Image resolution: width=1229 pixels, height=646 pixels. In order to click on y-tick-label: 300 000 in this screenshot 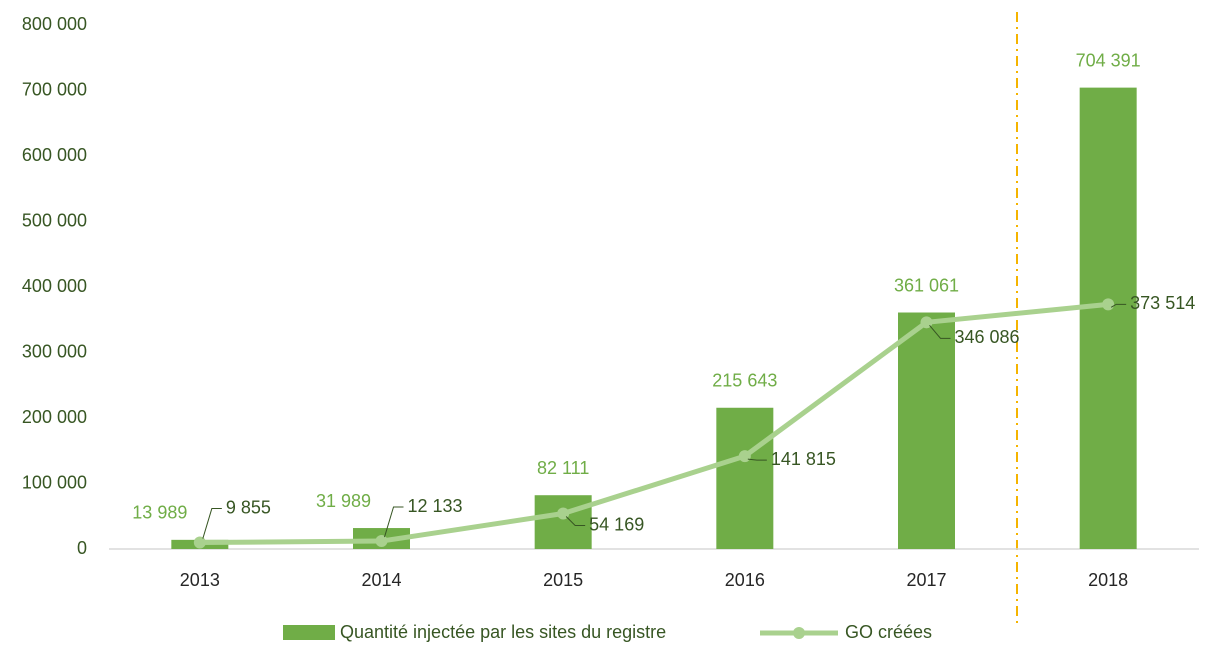, I will do `click(54, 351)`.